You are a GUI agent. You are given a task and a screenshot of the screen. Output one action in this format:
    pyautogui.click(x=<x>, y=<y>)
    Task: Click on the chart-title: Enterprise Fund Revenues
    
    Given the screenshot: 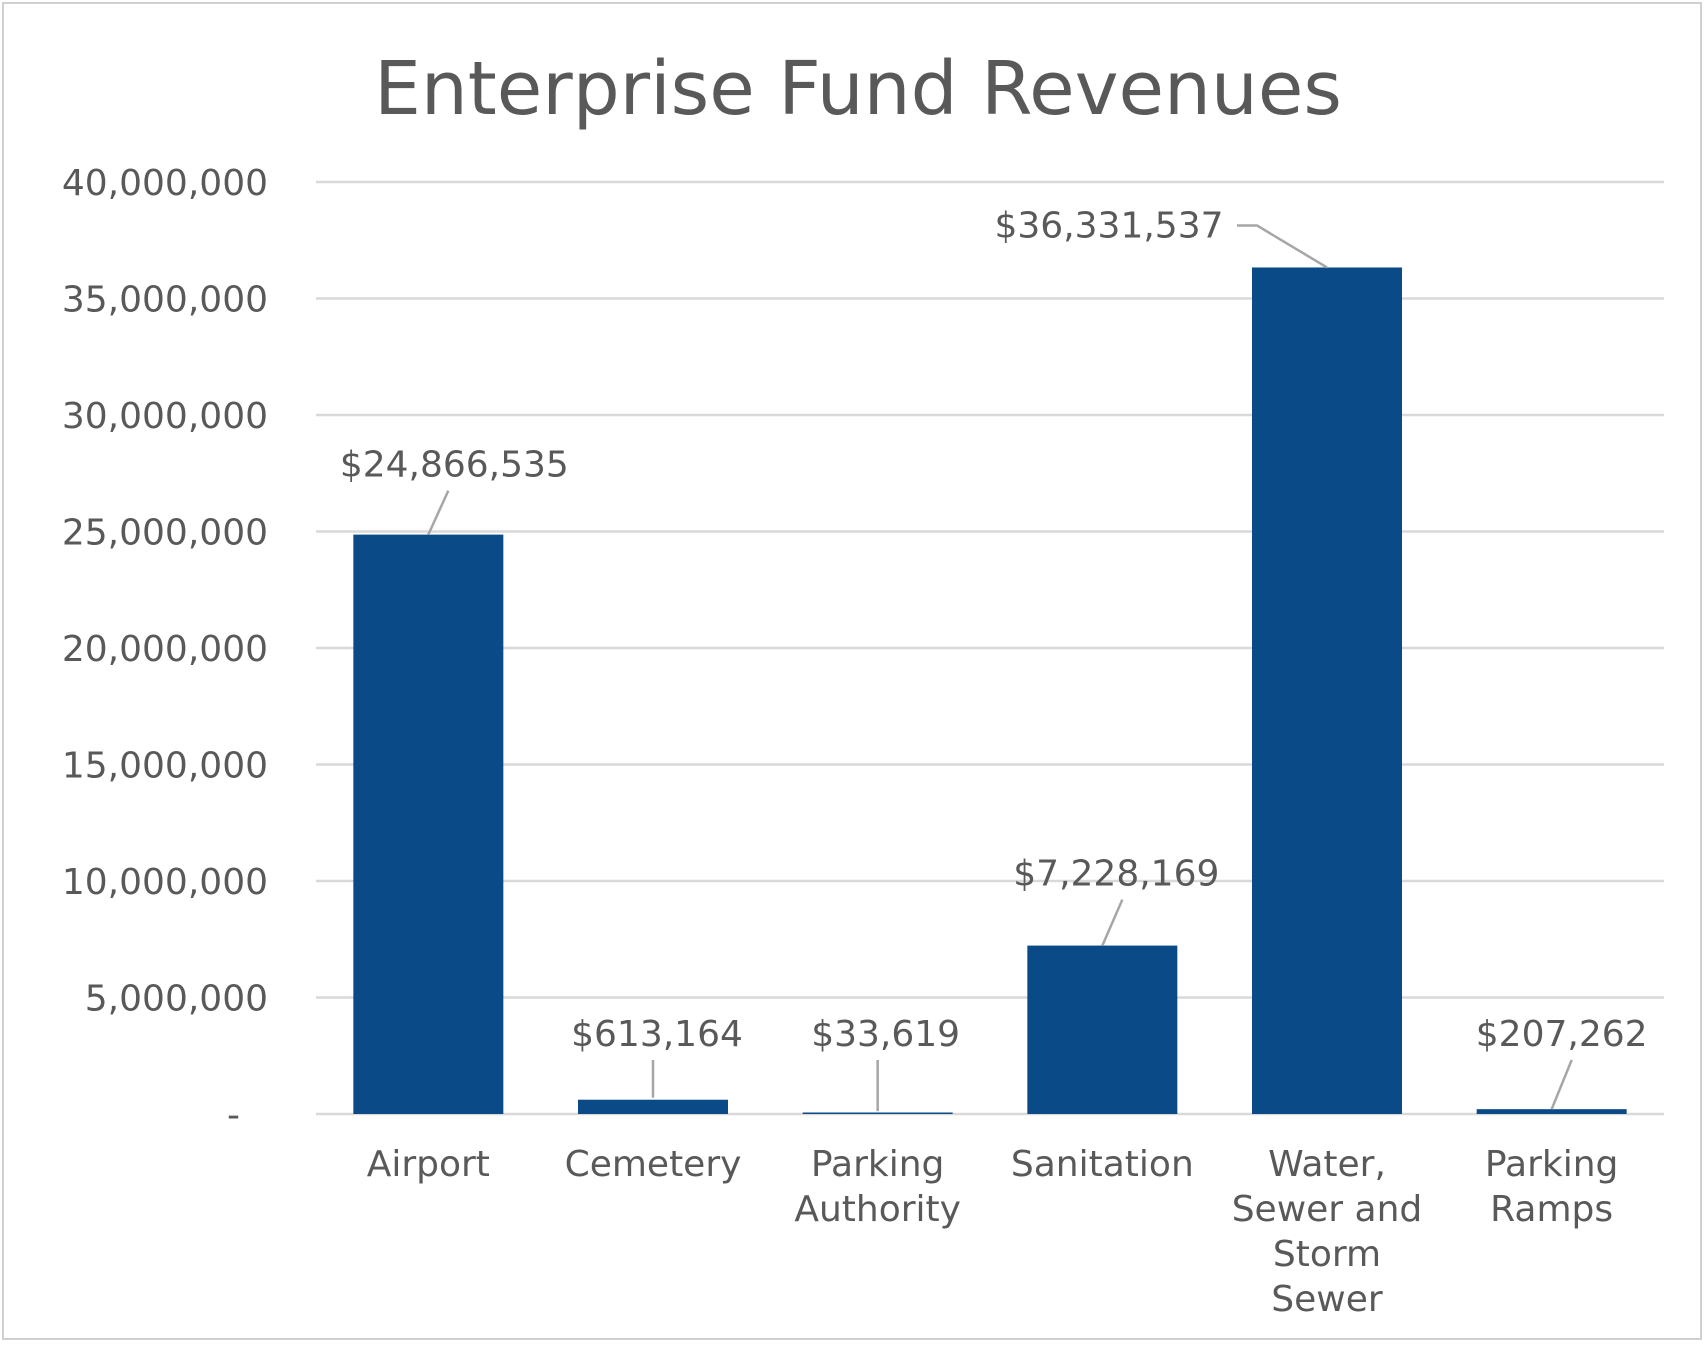 What is the action you would take?
    pyautogui.click(x=858, y=89)
    